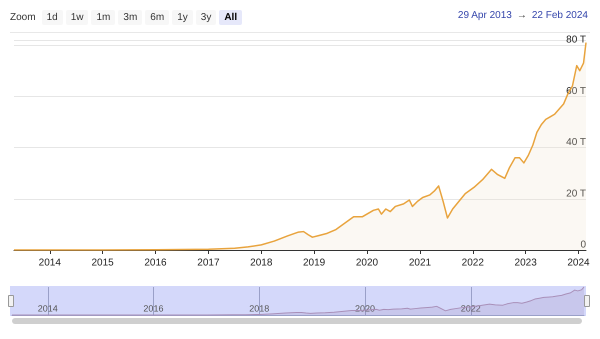 The width and height of the screenshot is (600, 339). Describe the element at coordinates (576, 142) in the screenshot. I see `y-tick-label: 40 T` at that location.